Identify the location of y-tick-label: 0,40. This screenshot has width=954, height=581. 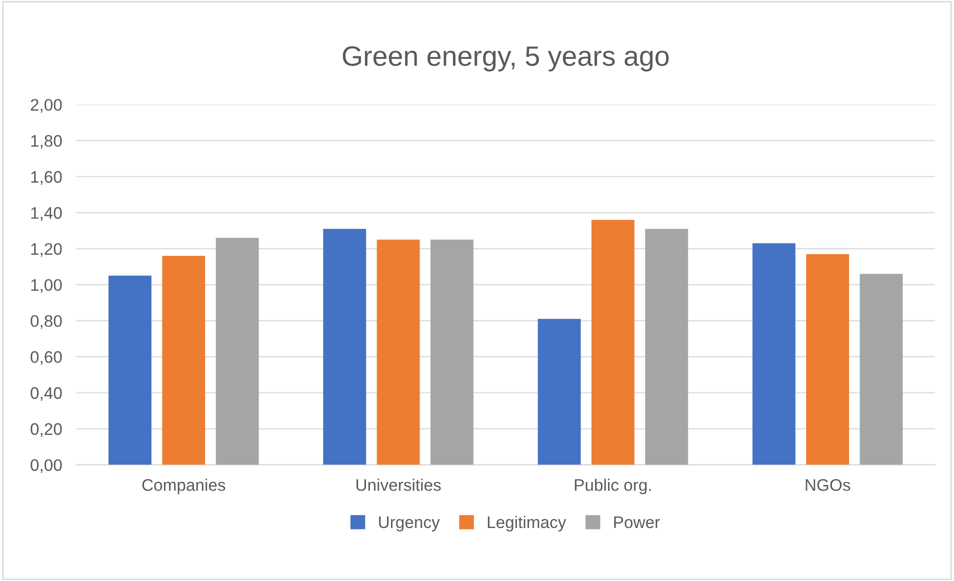
(46, 394).